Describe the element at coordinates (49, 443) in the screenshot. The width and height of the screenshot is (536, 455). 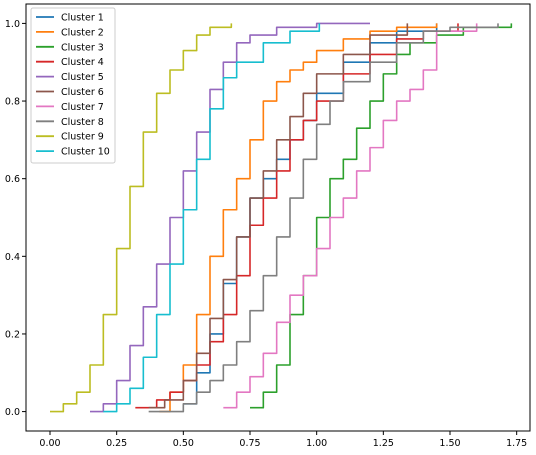
I see `x-tick-label: 0.00` at that location.